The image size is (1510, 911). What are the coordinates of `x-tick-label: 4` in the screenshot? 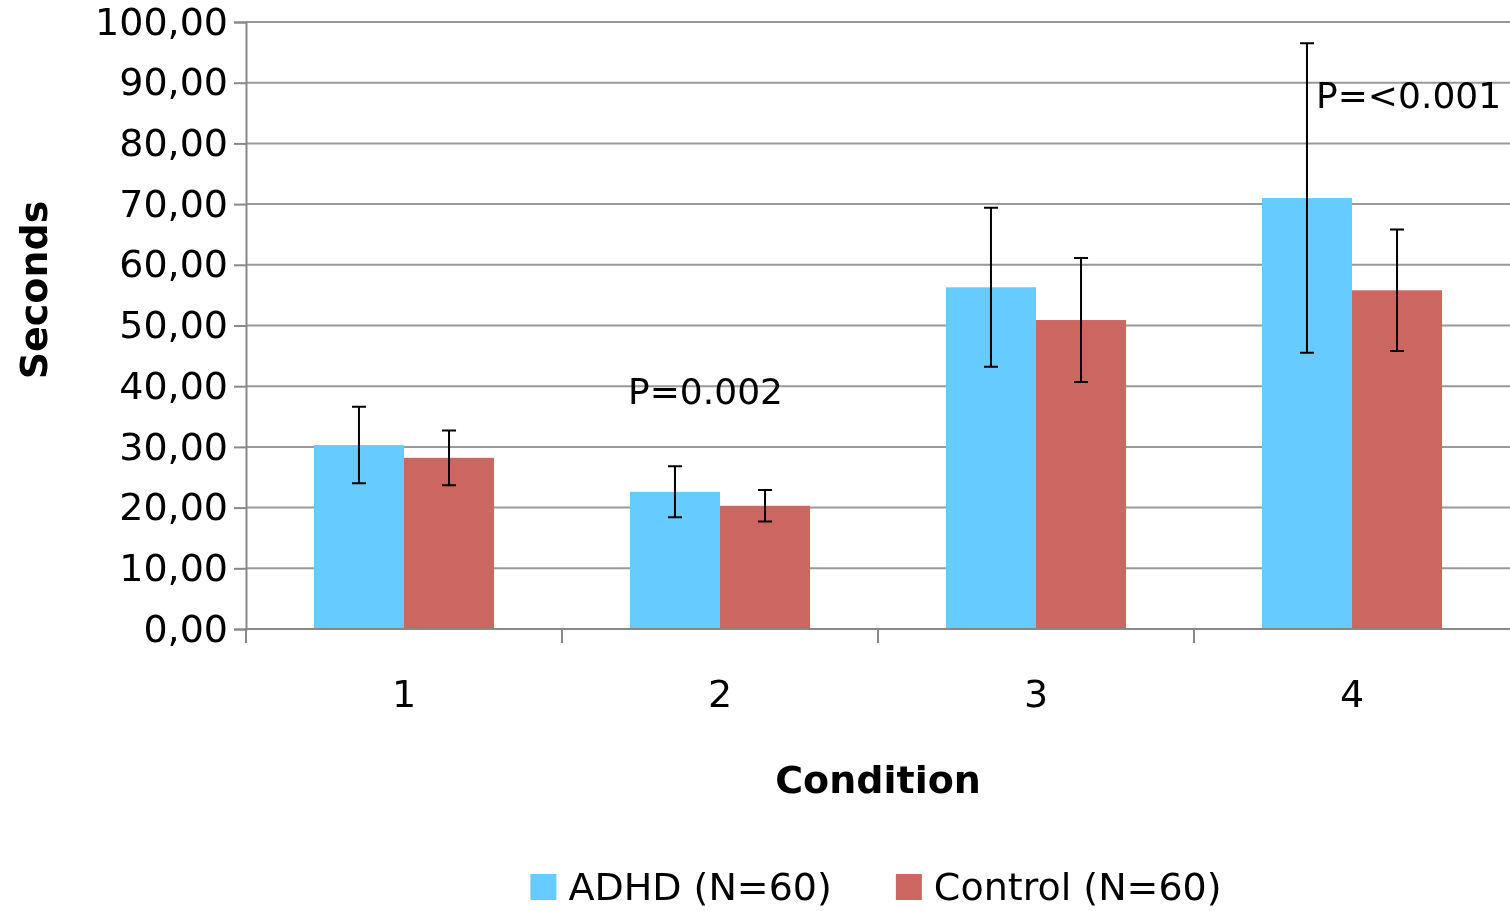 It's located at (1352, 694).